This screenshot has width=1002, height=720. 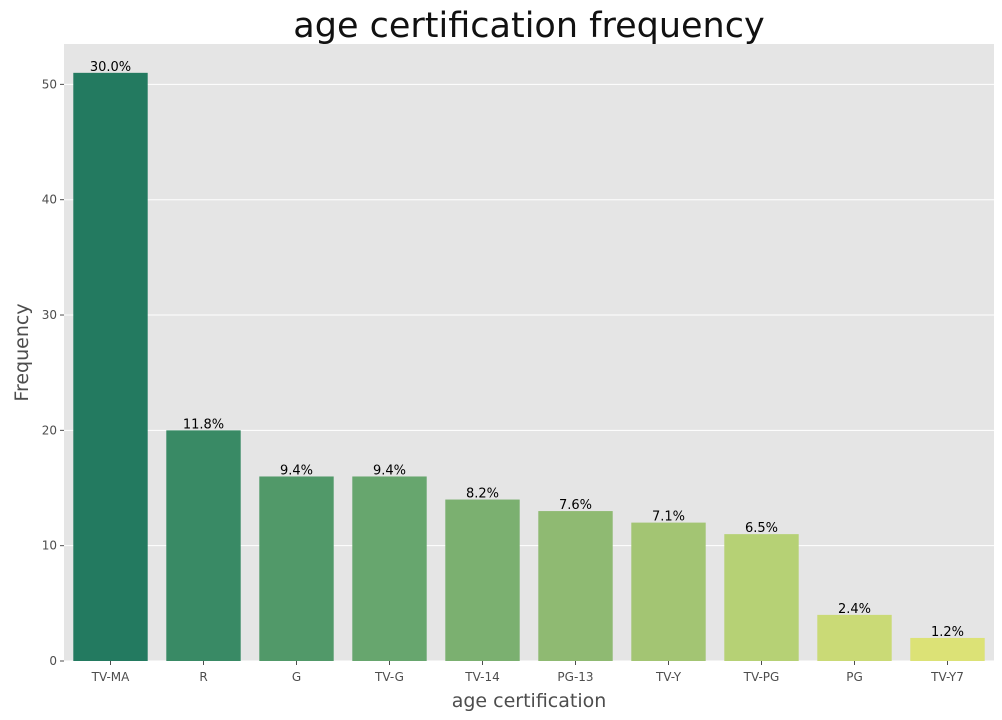 What do you see at coordinates (481, 677) in the screenshot?
I see `x-tick-label: TV-14` at bounding box center [481, 677].